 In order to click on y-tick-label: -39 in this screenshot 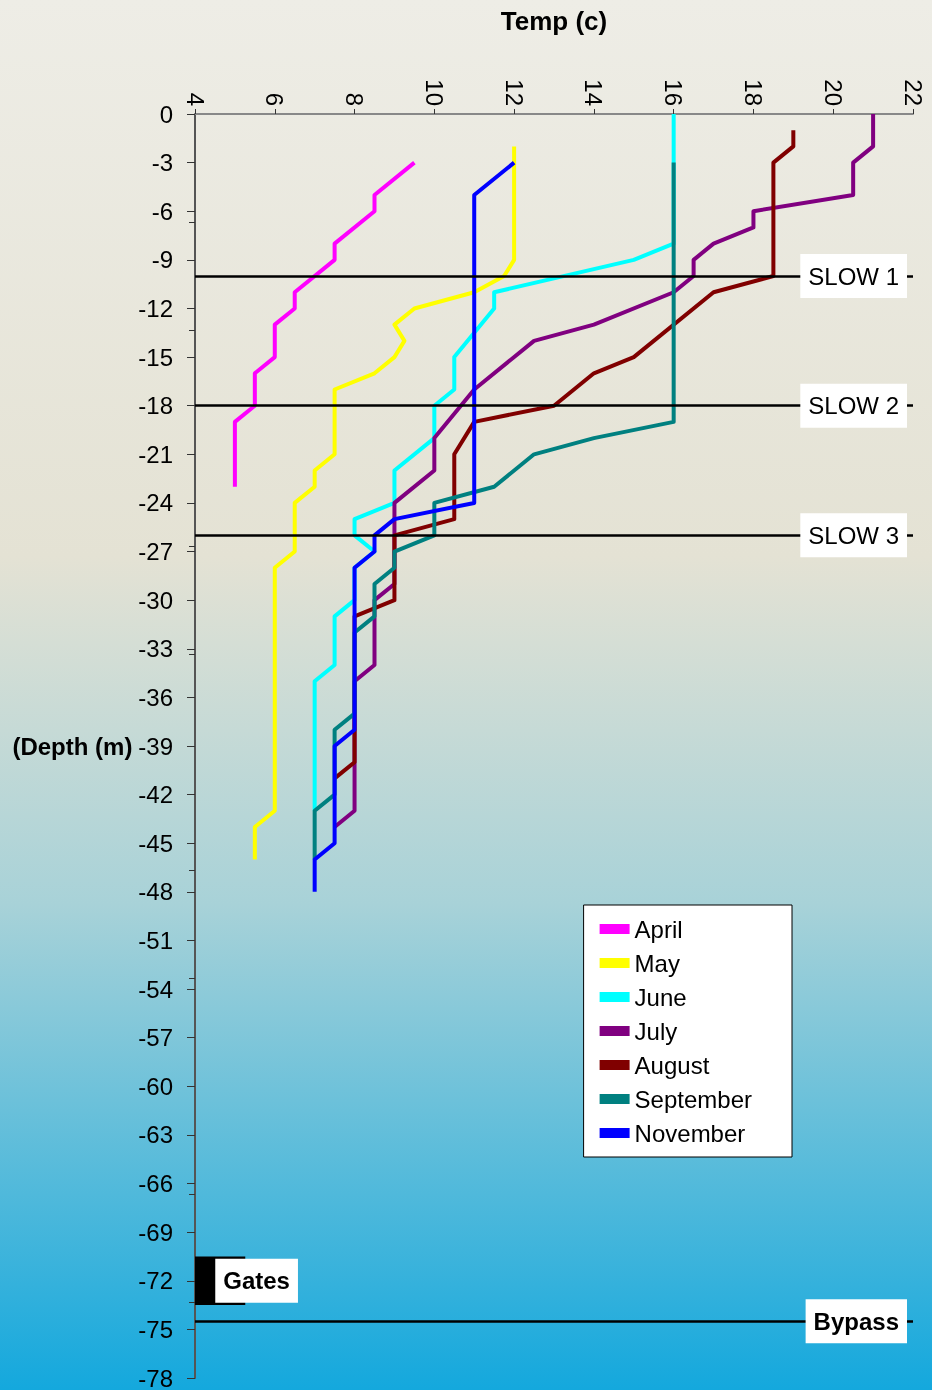, I will do `click(155, 746)`.